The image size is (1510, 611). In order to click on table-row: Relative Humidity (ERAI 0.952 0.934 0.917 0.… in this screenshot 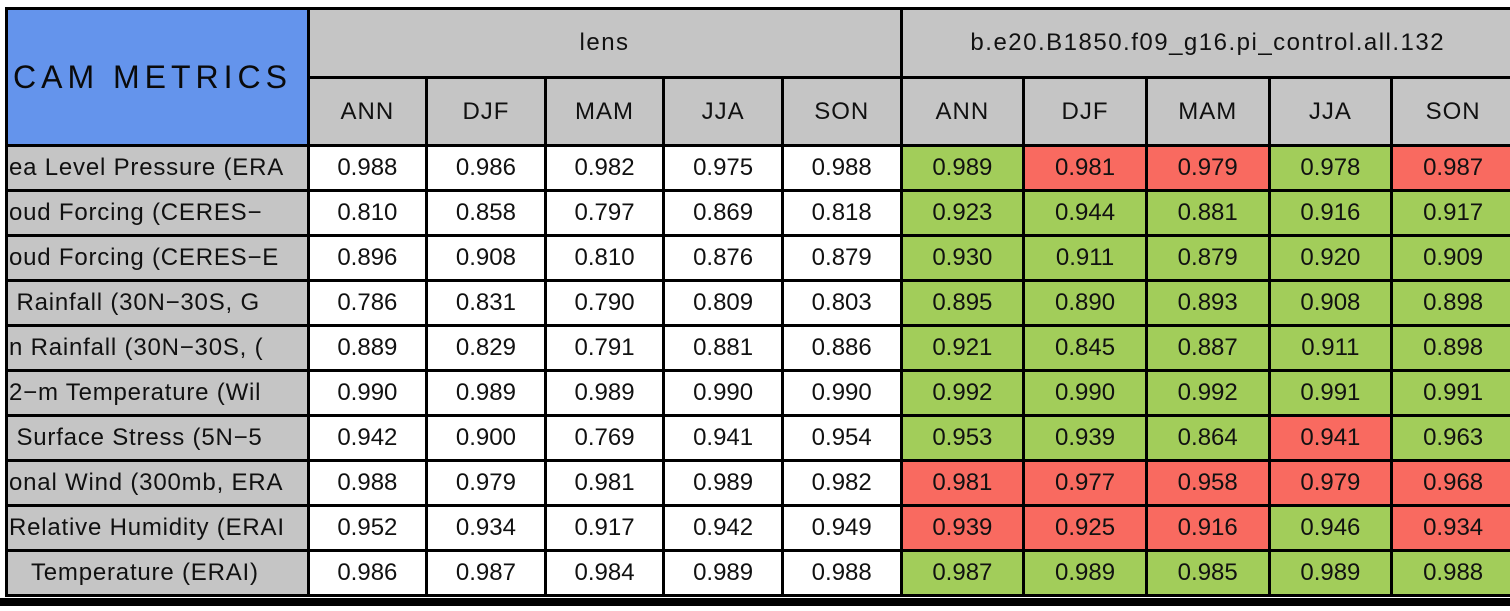, I will do `click(757, 528)`.